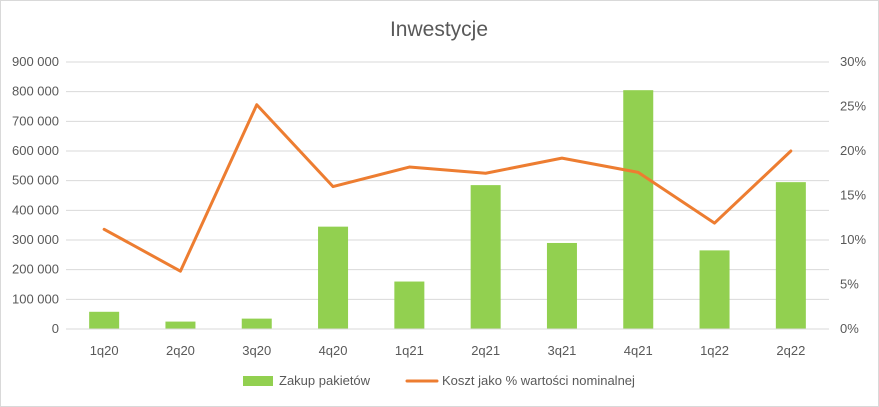  What do you see at coordinates (35, 91) in the screenshot?
I see `left-tick-label: 800 000` at bounding box center [35, 91].